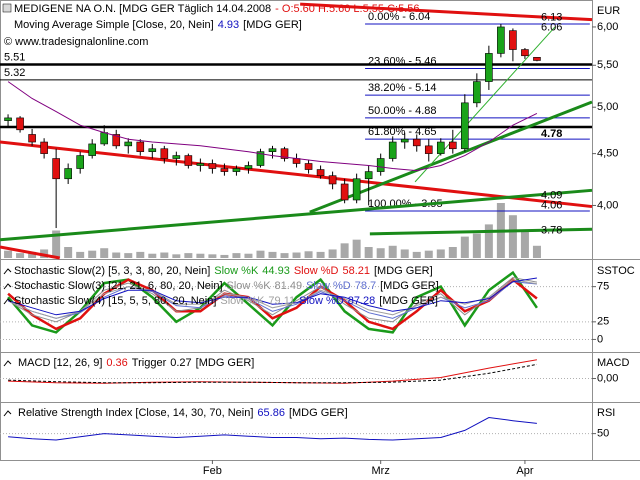  I want to click on y-tick-label: 5,50, so click(607, 65).